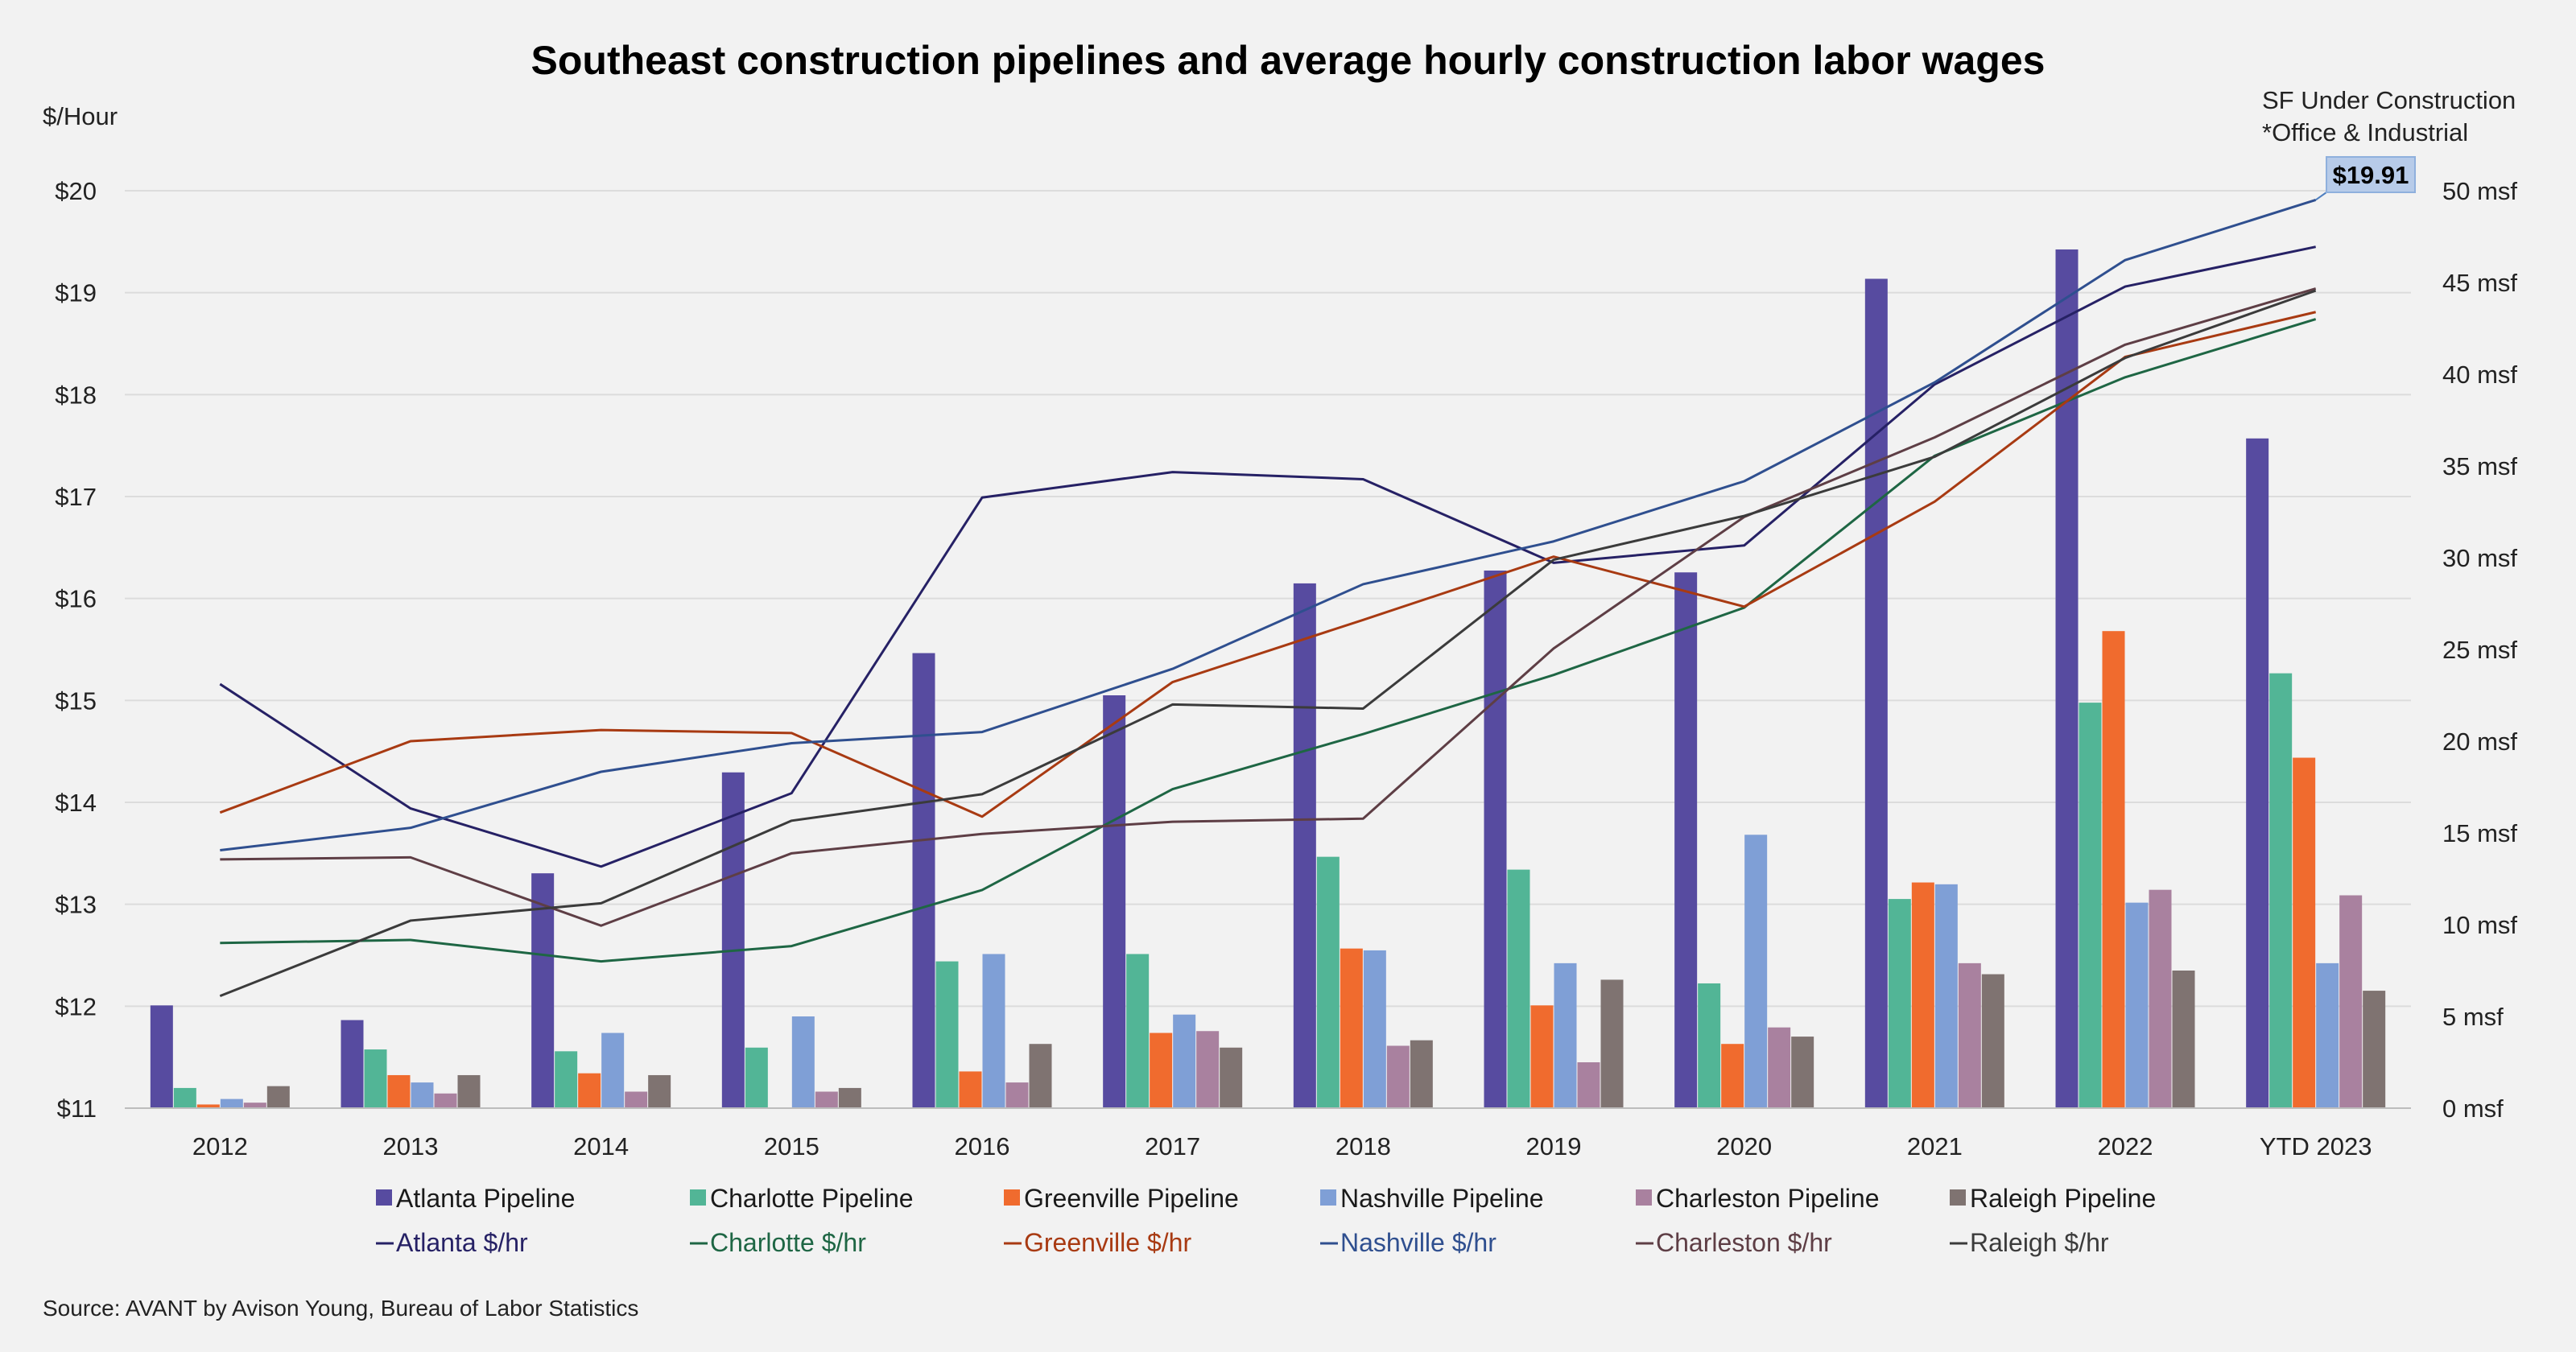 The image size is (2576, 1352). I want to click on legend-label: Greenville $/hr, so click(1107, 1242).